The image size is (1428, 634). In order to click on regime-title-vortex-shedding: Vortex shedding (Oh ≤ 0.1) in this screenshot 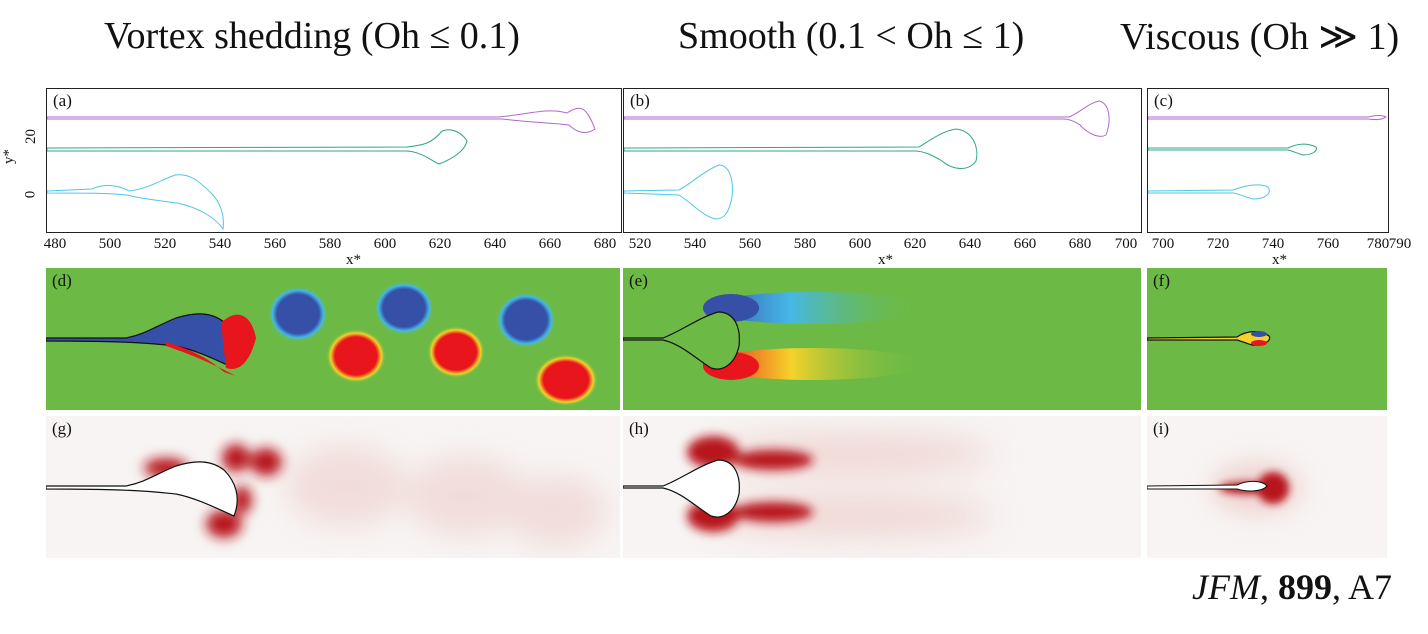, I will do `click(312, 36)`.